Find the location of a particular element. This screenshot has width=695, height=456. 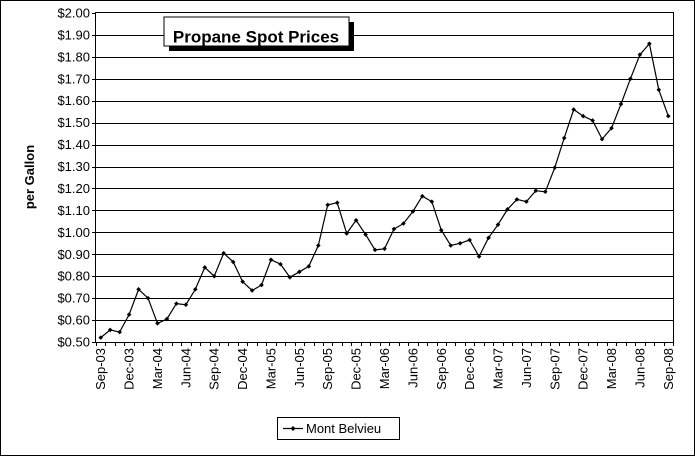

y-axis-label: per Gallon is located at coordinates (29, 177).